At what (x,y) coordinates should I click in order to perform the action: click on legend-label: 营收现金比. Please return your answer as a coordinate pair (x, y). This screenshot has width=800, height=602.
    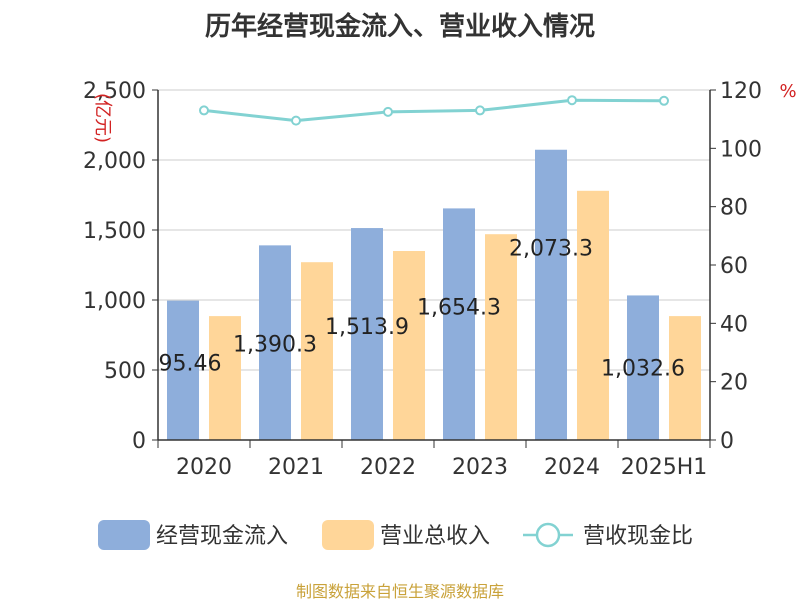
    Looking at the image, I should click on (638, 536).